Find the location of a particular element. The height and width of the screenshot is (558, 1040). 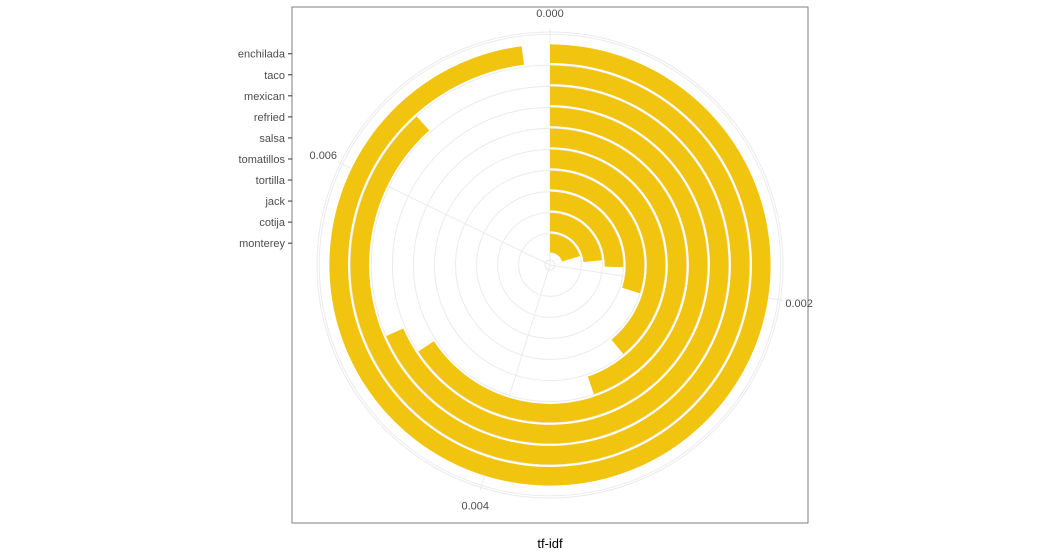

bar-tomatillos is located at coordinates (608, 252).